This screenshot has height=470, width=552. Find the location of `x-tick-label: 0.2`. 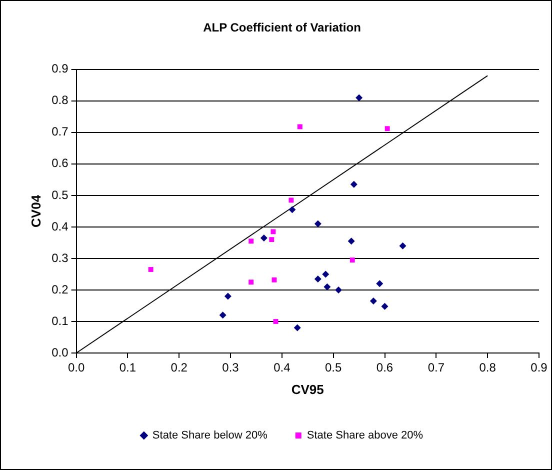

x-tick-label: 0.2 is located at coordinates (179, 367).